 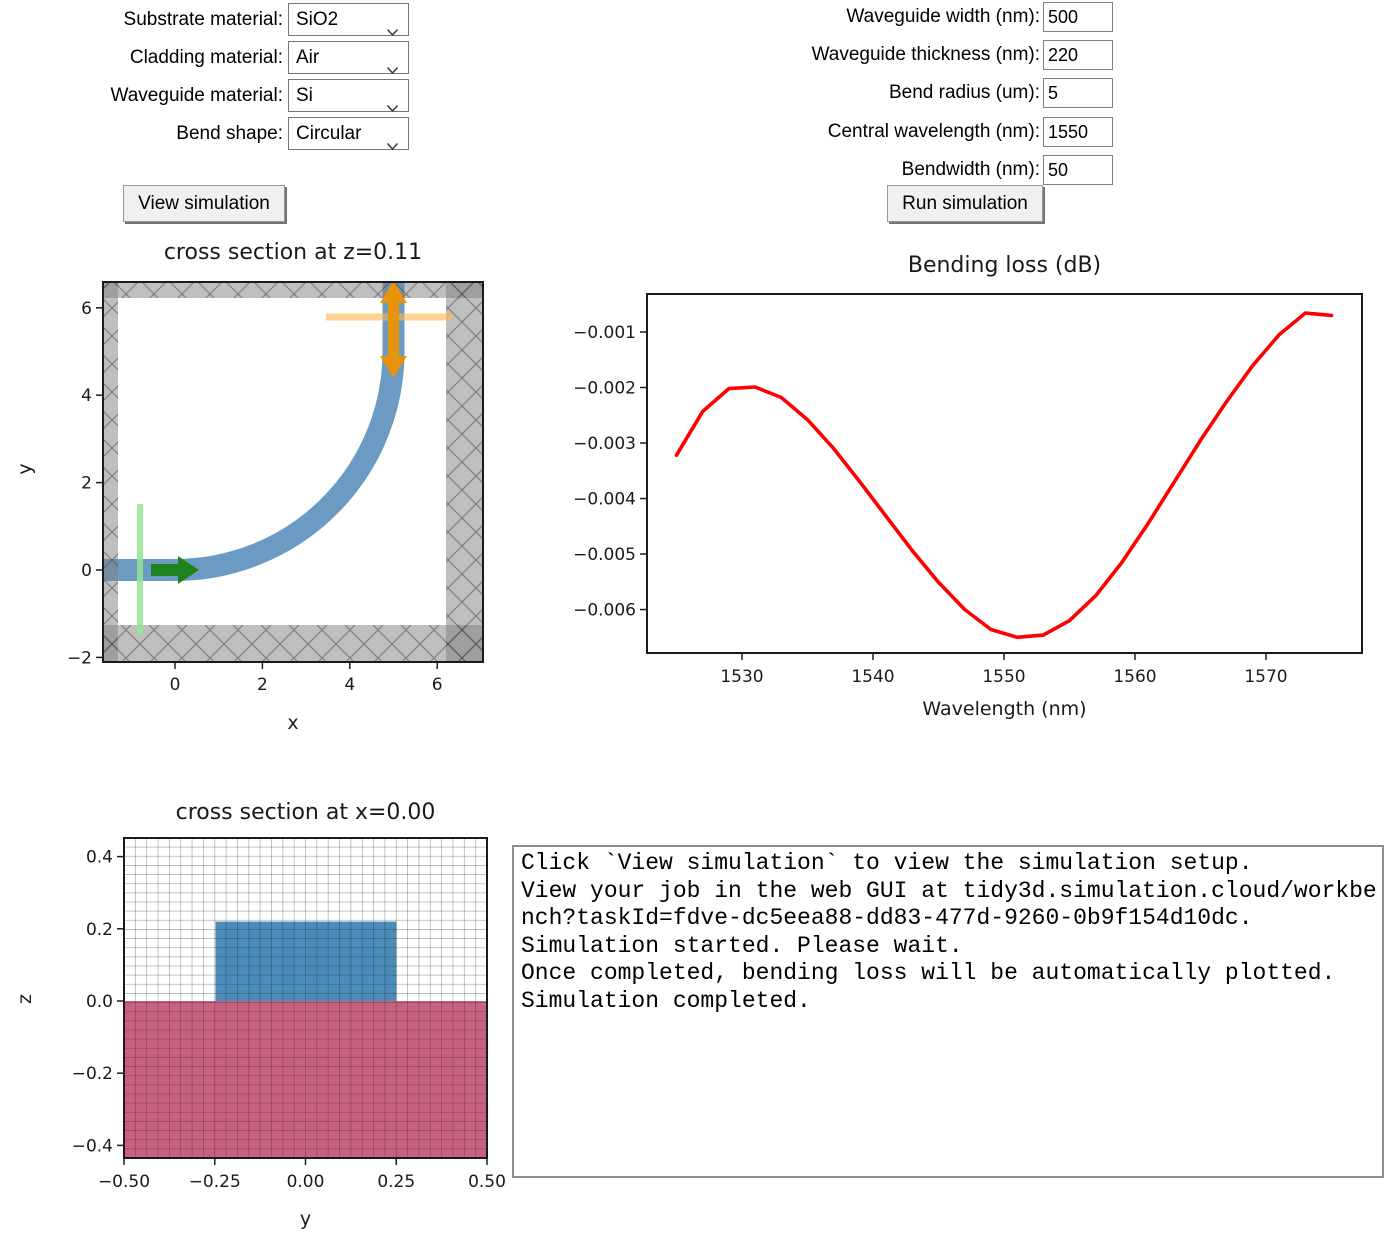 What do you see at coordinates (925, 54) in the screenshot?
I see `waveguide-thickness-label: Waveguide thickness (nm):` at bounding box center [925, 54].